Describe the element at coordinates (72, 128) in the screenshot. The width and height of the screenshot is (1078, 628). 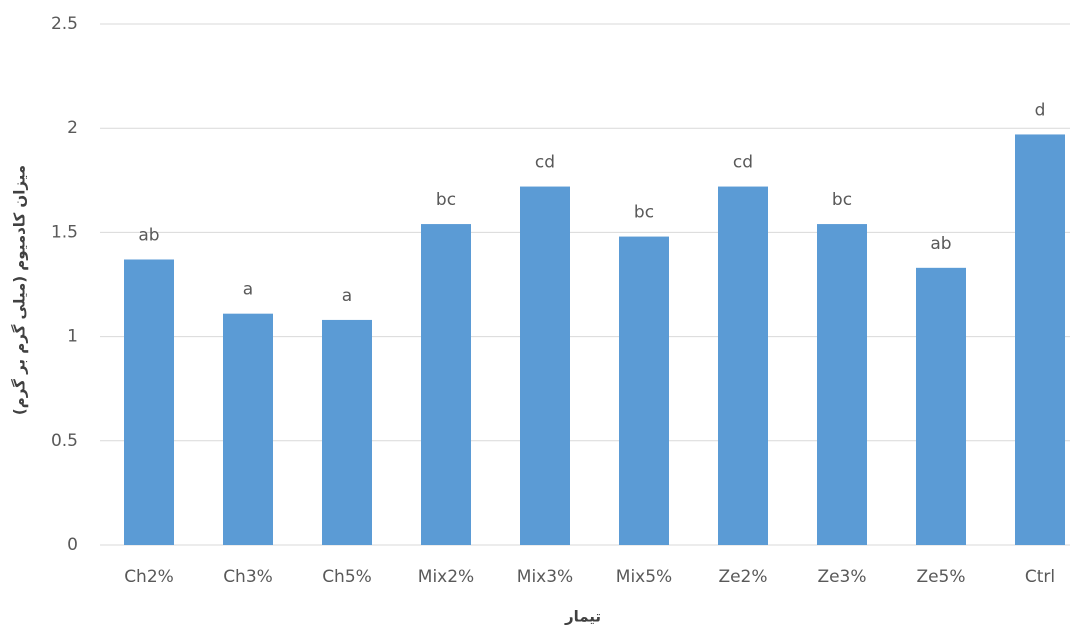
I see `y-tick-label: 2` at that location.